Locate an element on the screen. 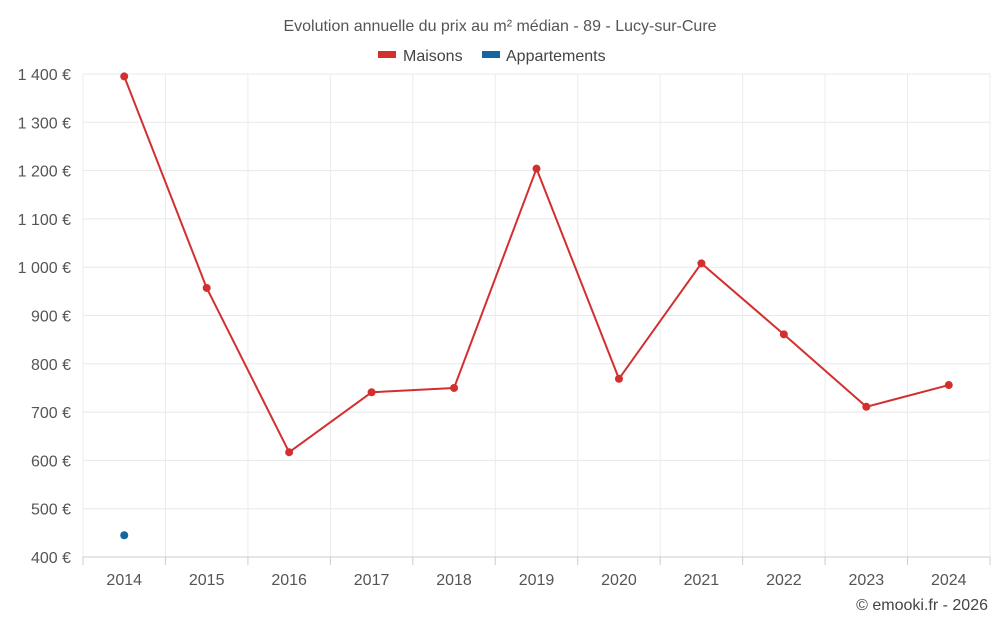 The width and height of the screenshot is (1000, 630). y-tick-label: 1 200 € is located at coordinates (44, 172).